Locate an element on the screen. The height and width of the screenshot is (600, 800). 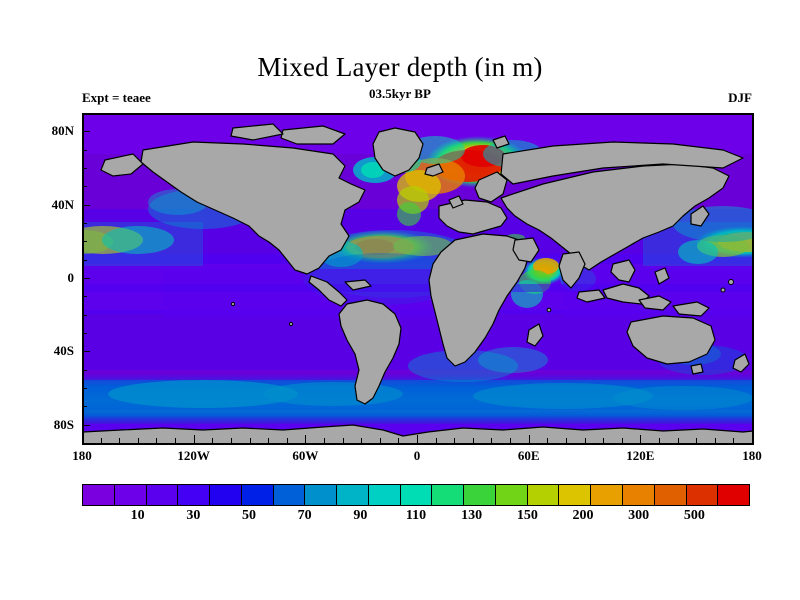
colorbar-tick-label: 30 is located at coordinates (193, 515).